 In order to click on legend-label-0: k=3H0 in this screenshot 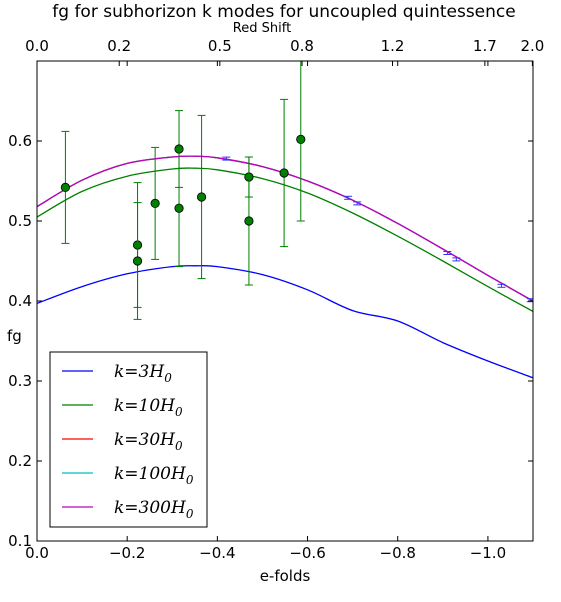, I will do `click(143, 373)`.